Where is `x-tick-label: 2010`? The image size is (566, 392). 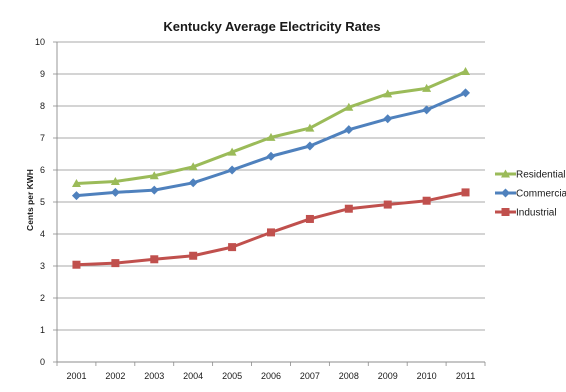 x-tick-label: 2010 is located at coordinates (427, 376).